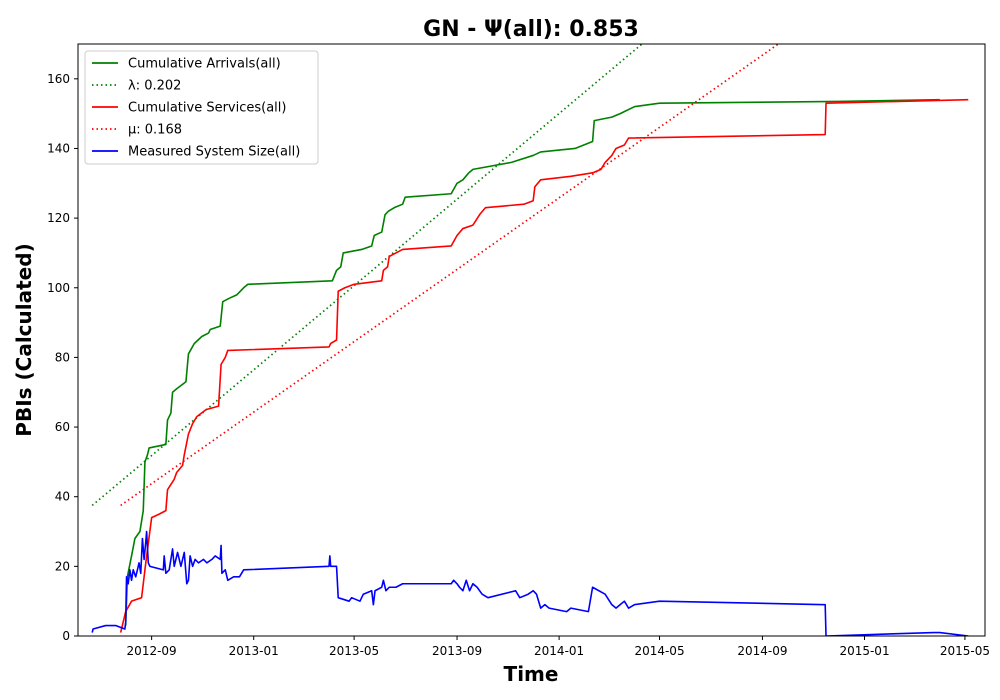 This screenshot has width=1000, height=700. Describe the element at coordinates (254, 651) in the screenshot. I see `x-tick-label: 2013-01` at that location.